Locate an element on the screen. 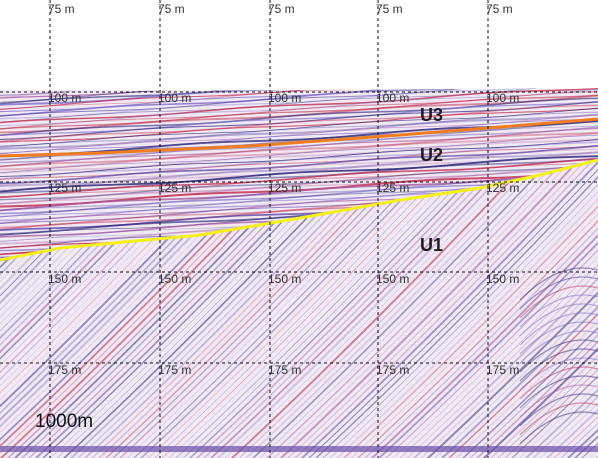 This screenshot has width=598, height=458. bottom-reflector is located at coordinates (299, 449).